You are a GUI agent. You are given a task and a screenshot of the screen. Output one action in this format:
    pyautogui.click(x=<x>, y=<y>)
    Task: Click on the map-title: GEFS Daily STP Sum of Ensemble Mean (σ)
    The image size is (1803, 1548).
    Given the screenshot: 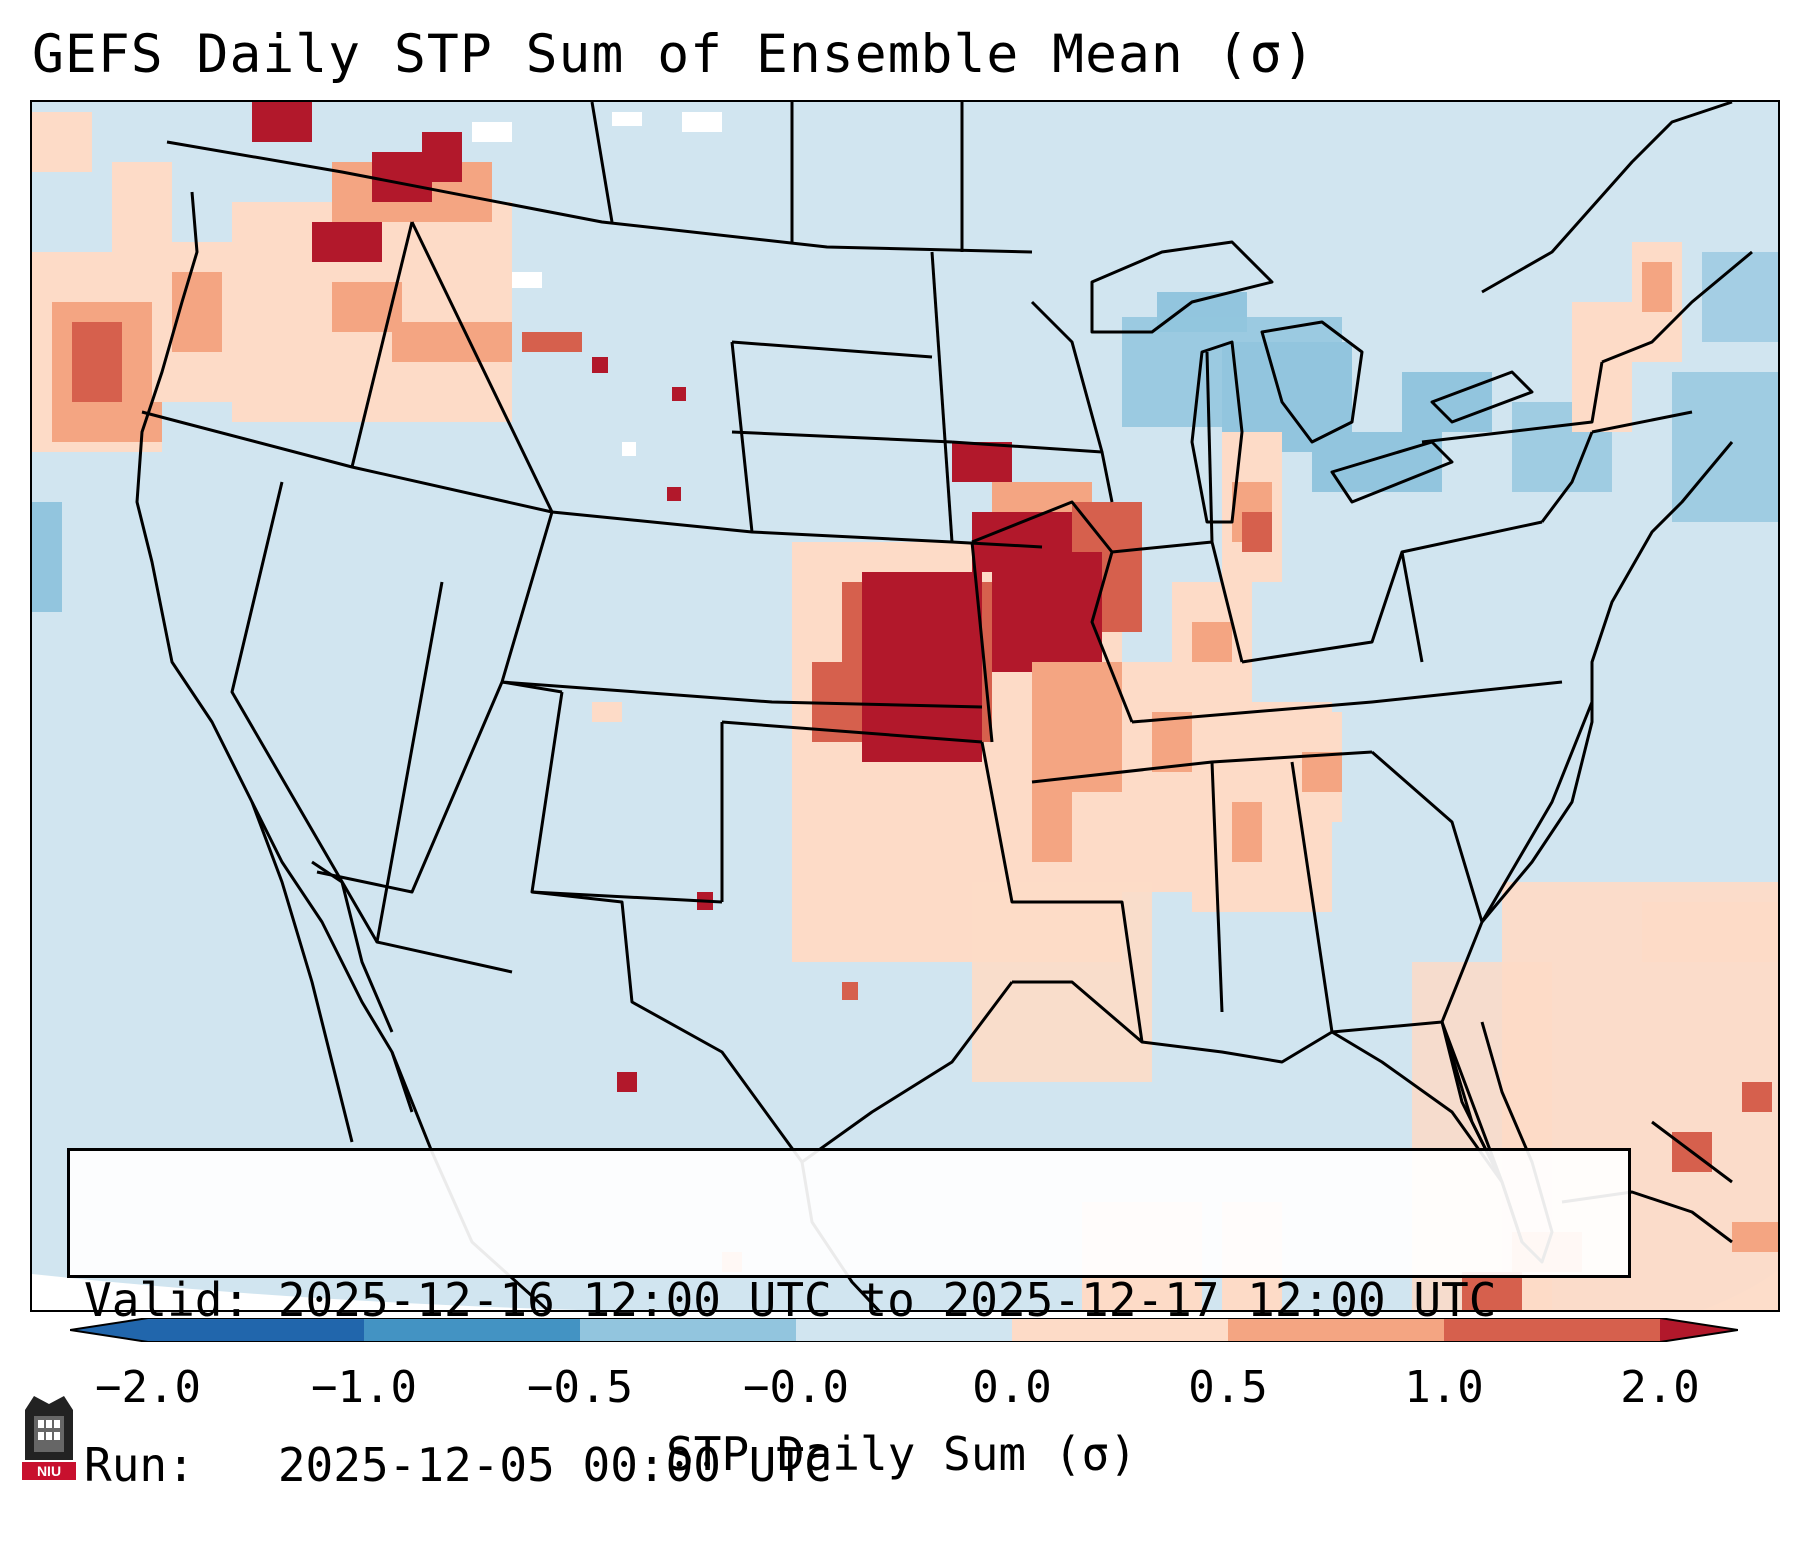 What is the action you would take?
    pyautogui.click(x=674, y=54)
    